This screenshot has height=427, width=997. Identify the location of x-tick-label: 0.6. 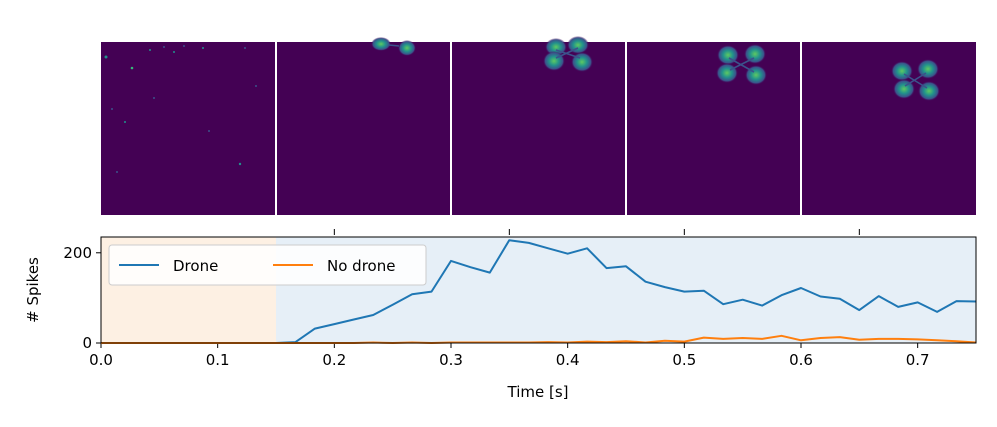
(801, 360).